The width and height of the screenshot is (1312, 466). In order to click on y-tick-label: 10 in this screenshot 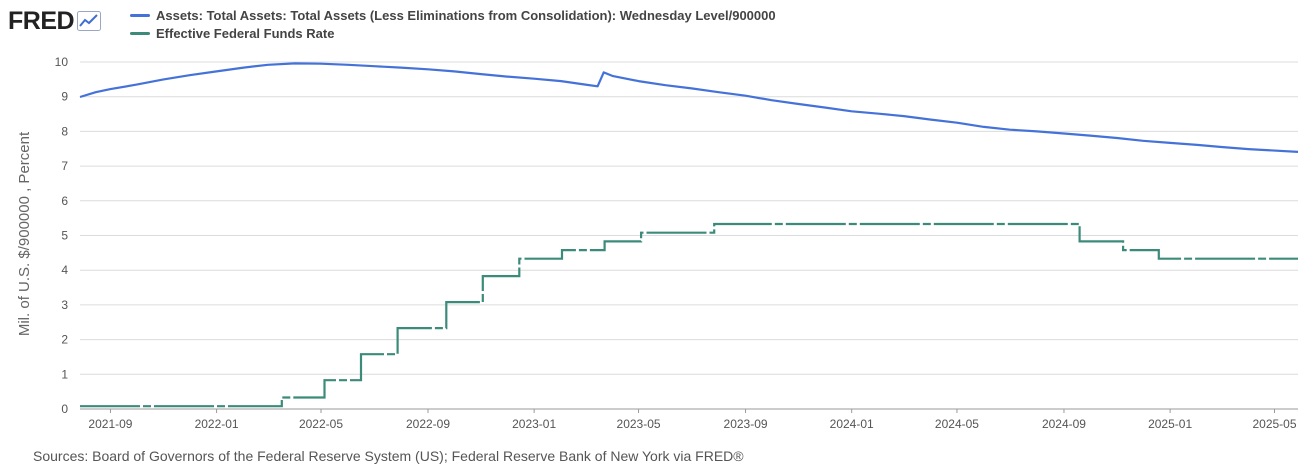, I will do `click(62, 62)`.